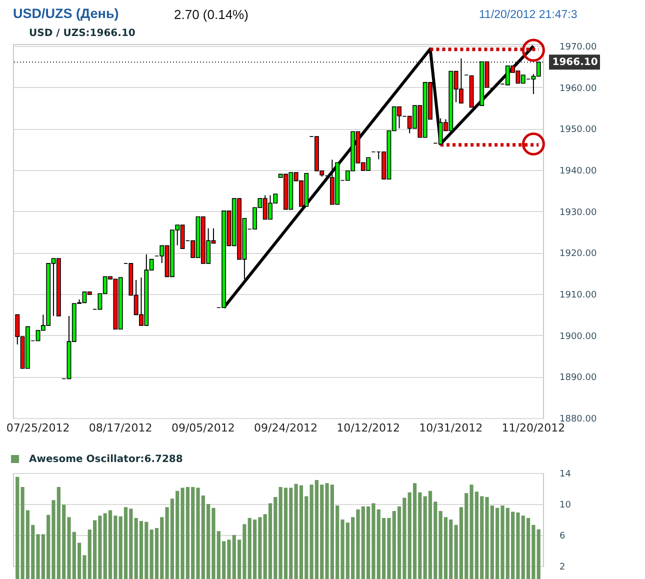  What do you see at coordinates (38, 428) in the screenshot?
I see `x-tick-label: 07/25/2012` at bounding box center [38, 428].